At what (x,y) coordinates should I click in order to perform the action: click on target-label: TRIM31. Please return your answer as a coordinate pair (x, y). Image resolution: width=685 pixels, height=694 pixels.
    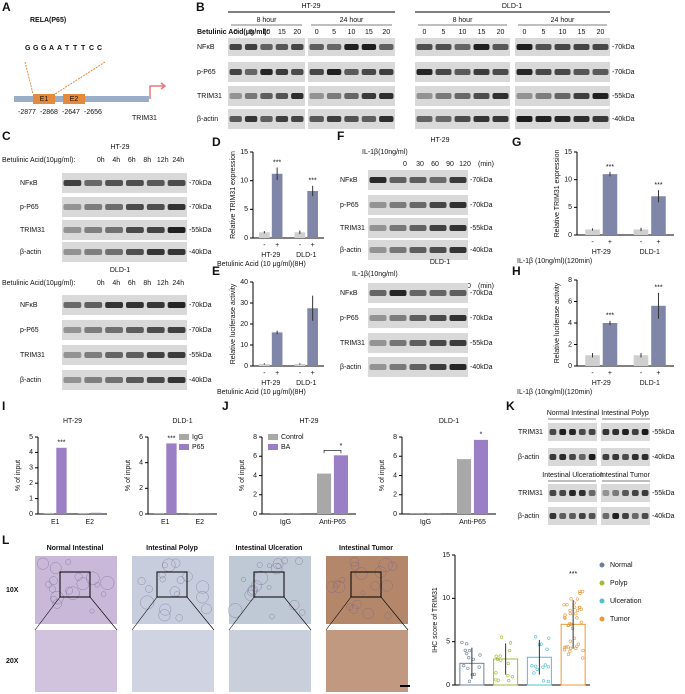
    Looking at the image, I should click on (144, 118).